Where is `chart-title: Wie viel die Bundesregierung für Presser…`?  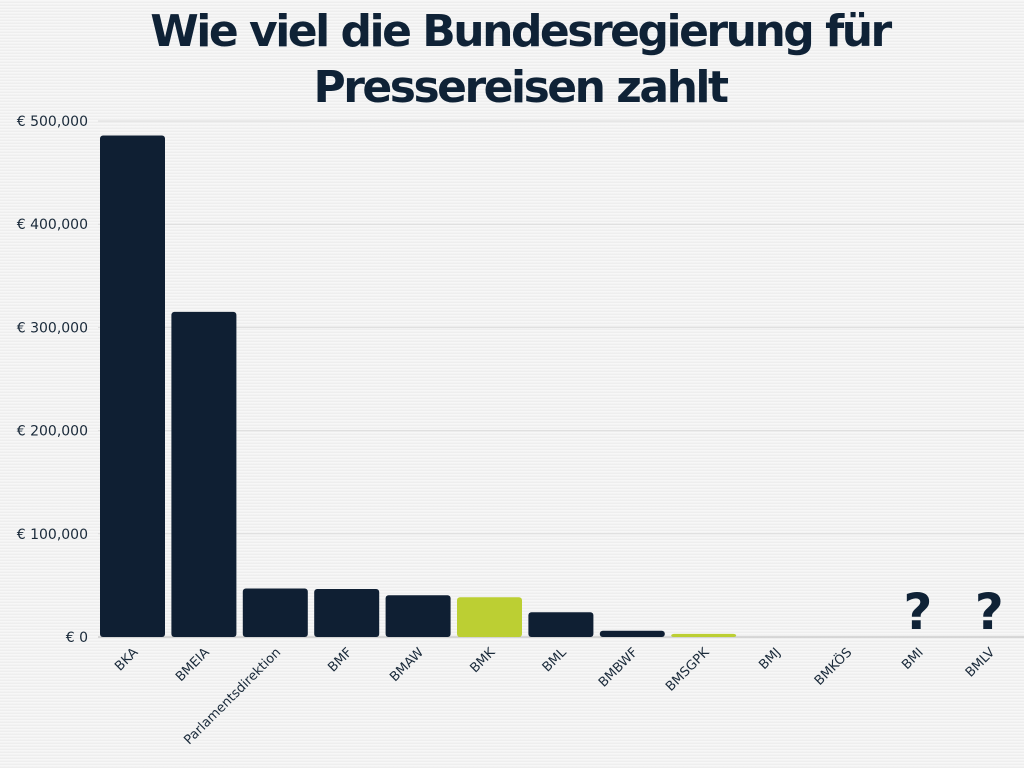 chart-title: Wie viel die Bundesregierung für Presser… is located at coordinates (521, 59).